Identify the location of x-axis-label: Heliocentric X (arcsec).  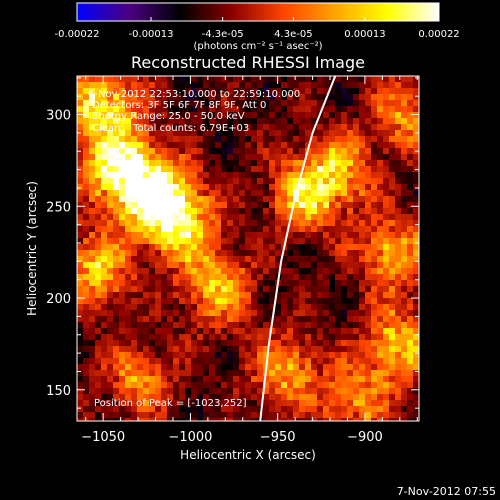
(248, 455).